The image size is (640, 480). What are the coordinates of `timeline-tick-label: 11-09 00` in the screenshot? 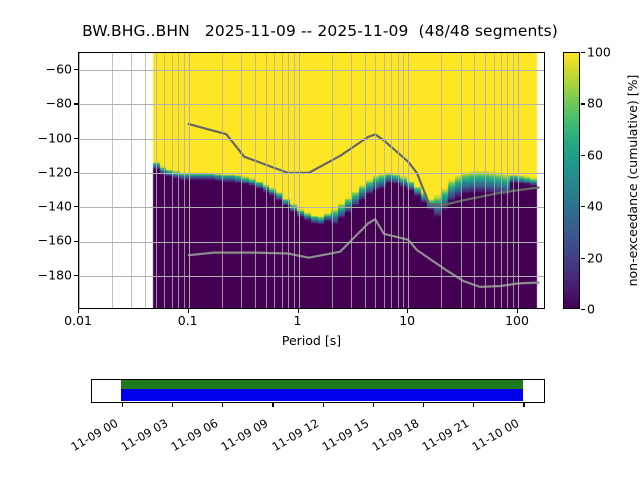 It's located at (94, 434).